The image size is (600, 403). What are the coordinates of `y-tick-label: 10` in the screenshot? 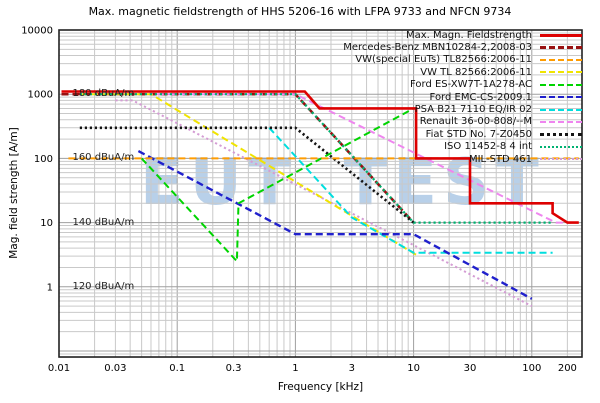 It's located at (46, 223).